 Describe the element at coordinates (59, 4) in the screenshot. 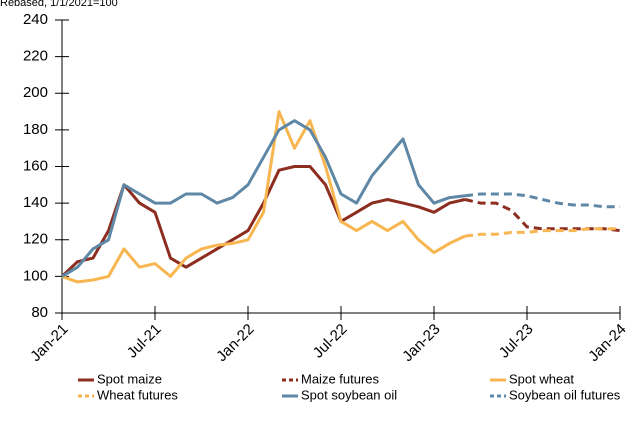

I see `y-axis-label: Rebased, 1/1/2021=100` at that location.